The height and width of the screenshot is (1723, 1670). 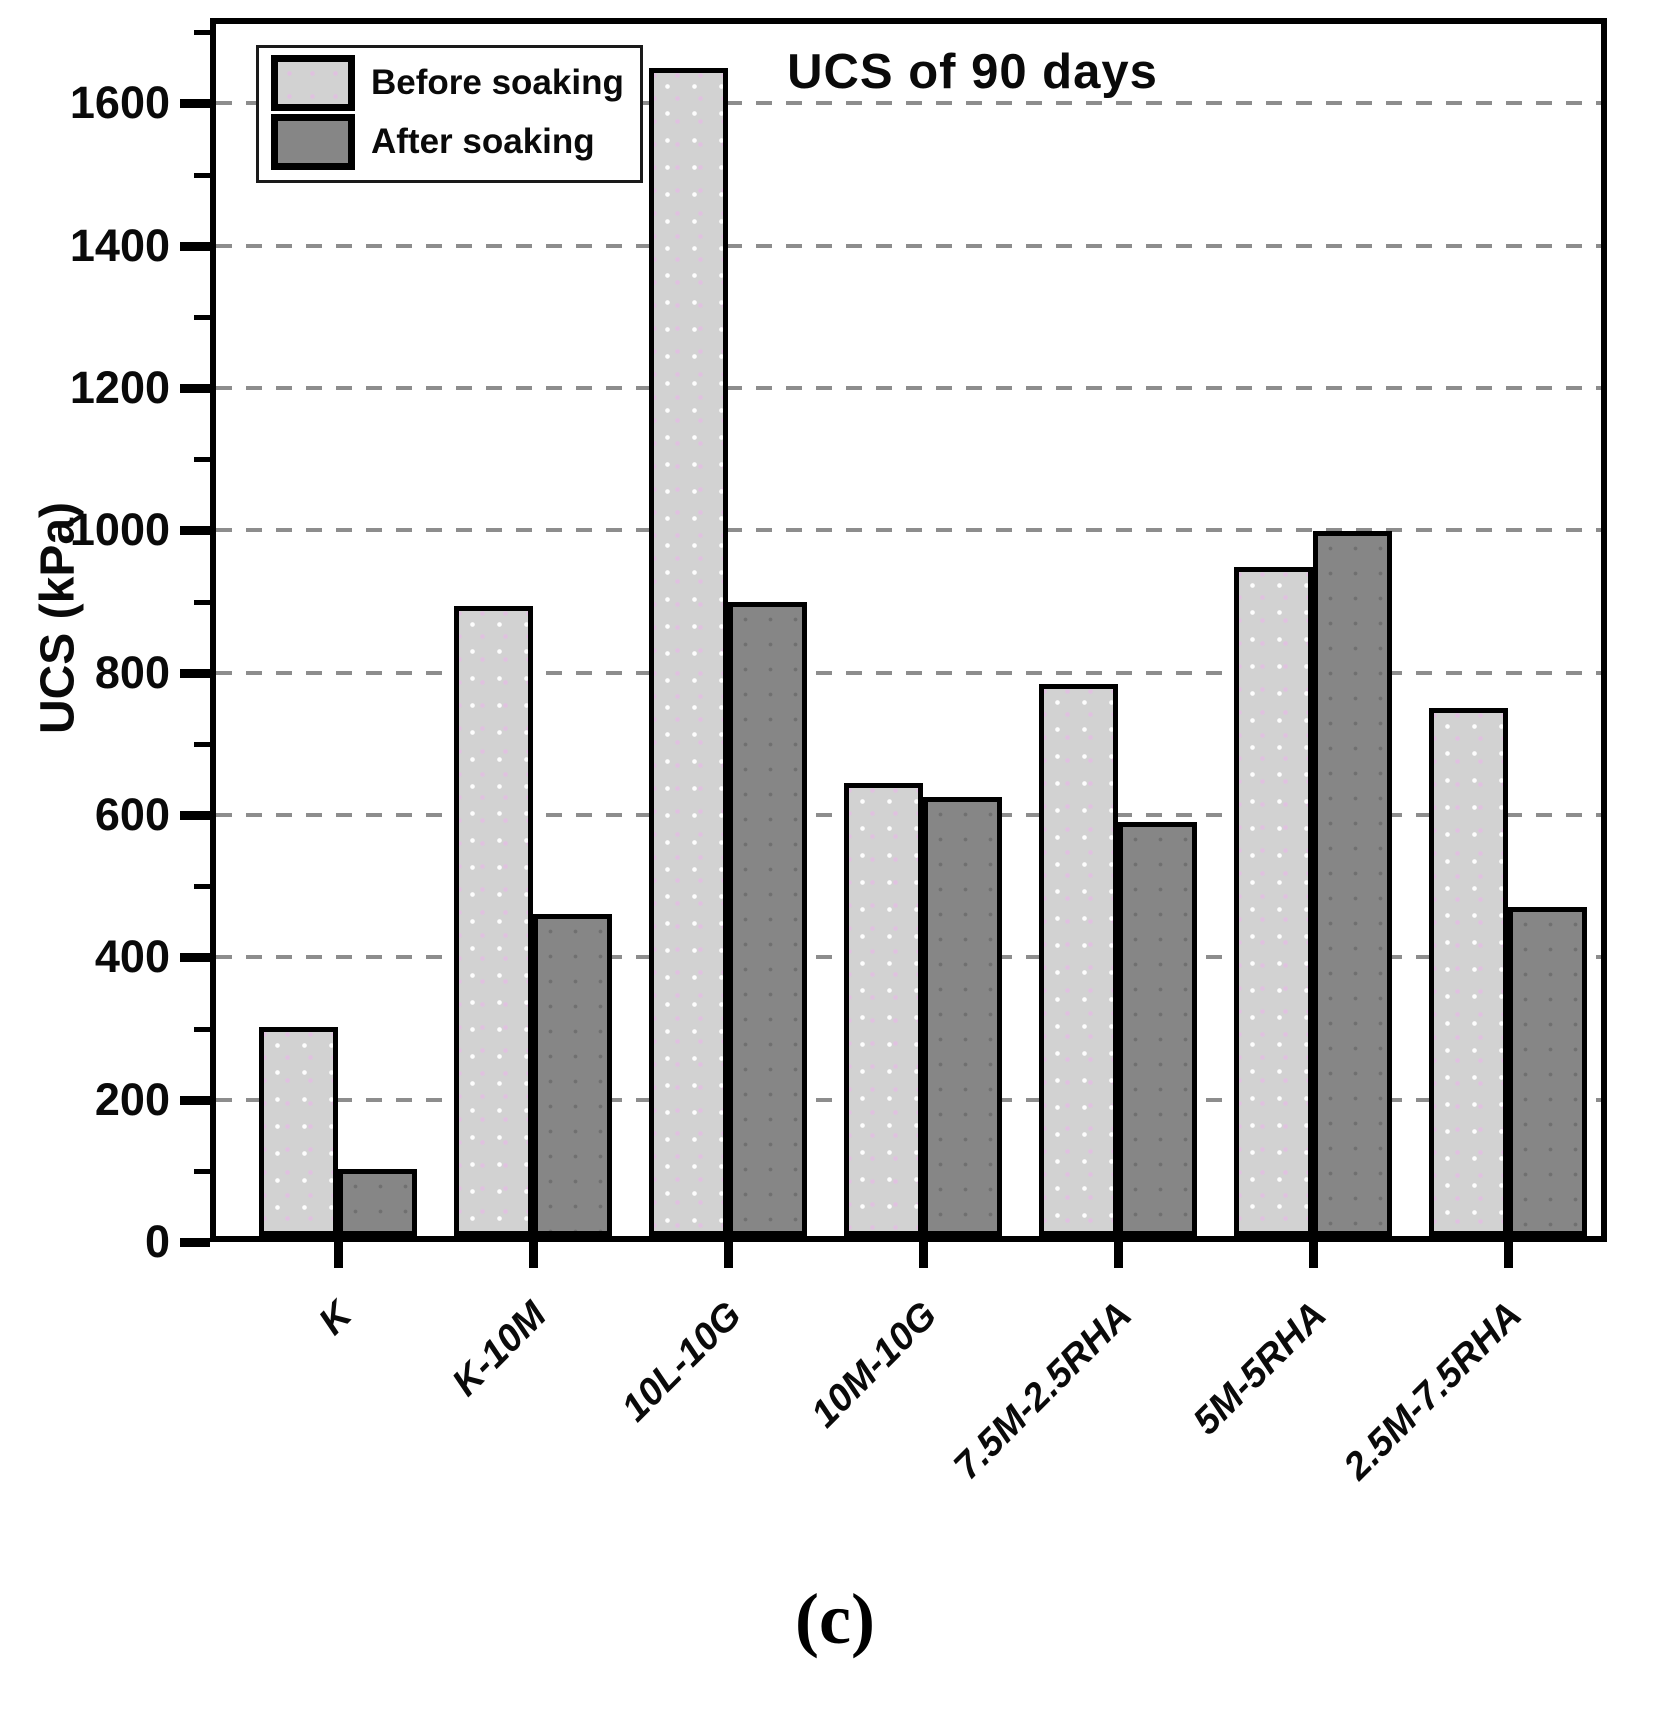 What do you see at coordinates (1508, 1255) in the screenshot?
I see `x-tick-2.5M-7.5RHA` at bounding box center [1508, 1255].